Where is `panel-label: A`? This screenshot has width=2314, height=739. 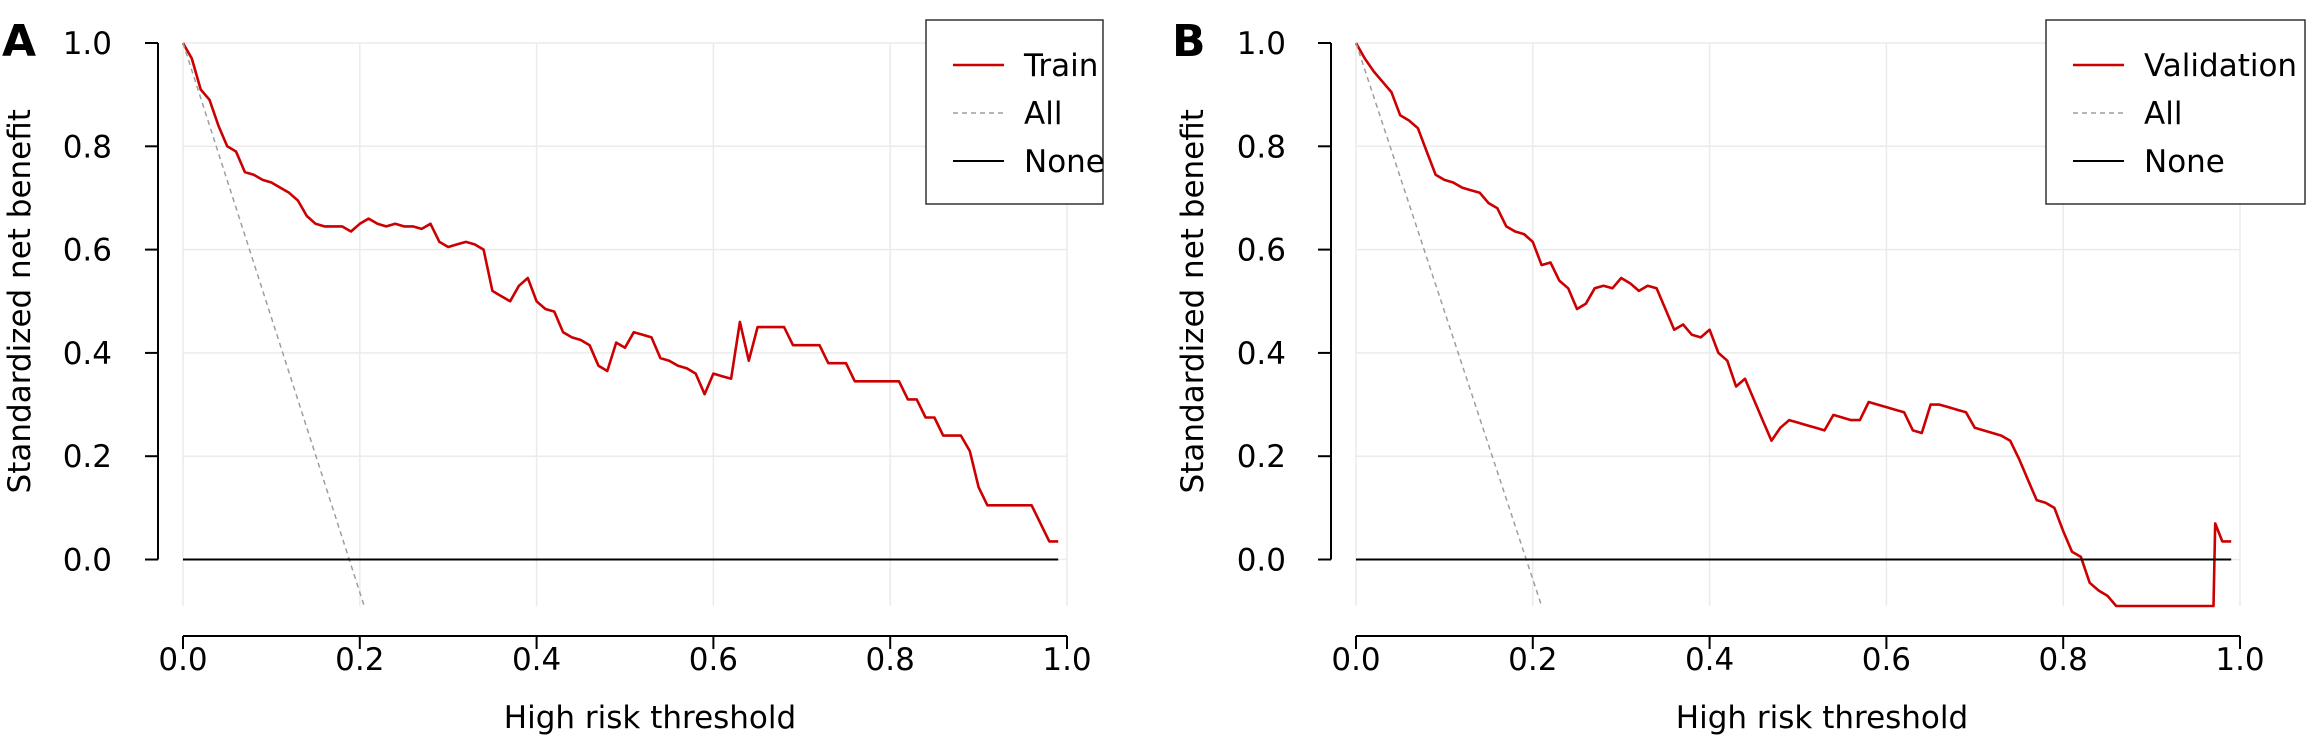 panel-label: A is located at coordinates (19, 41).